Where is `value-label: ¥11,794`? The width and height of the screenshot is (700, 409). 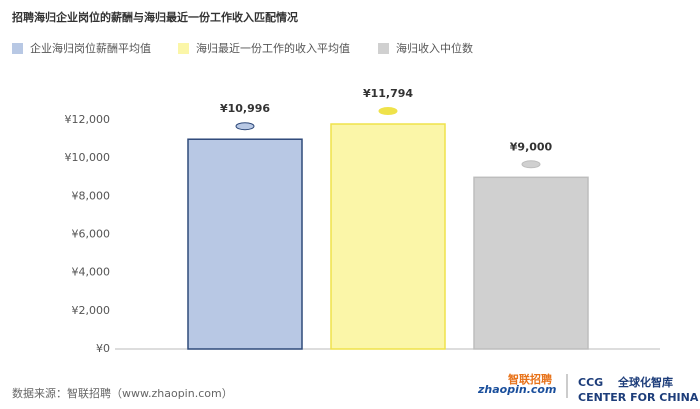
value-label: ¥11,794 is located at coordinates (388, 93).